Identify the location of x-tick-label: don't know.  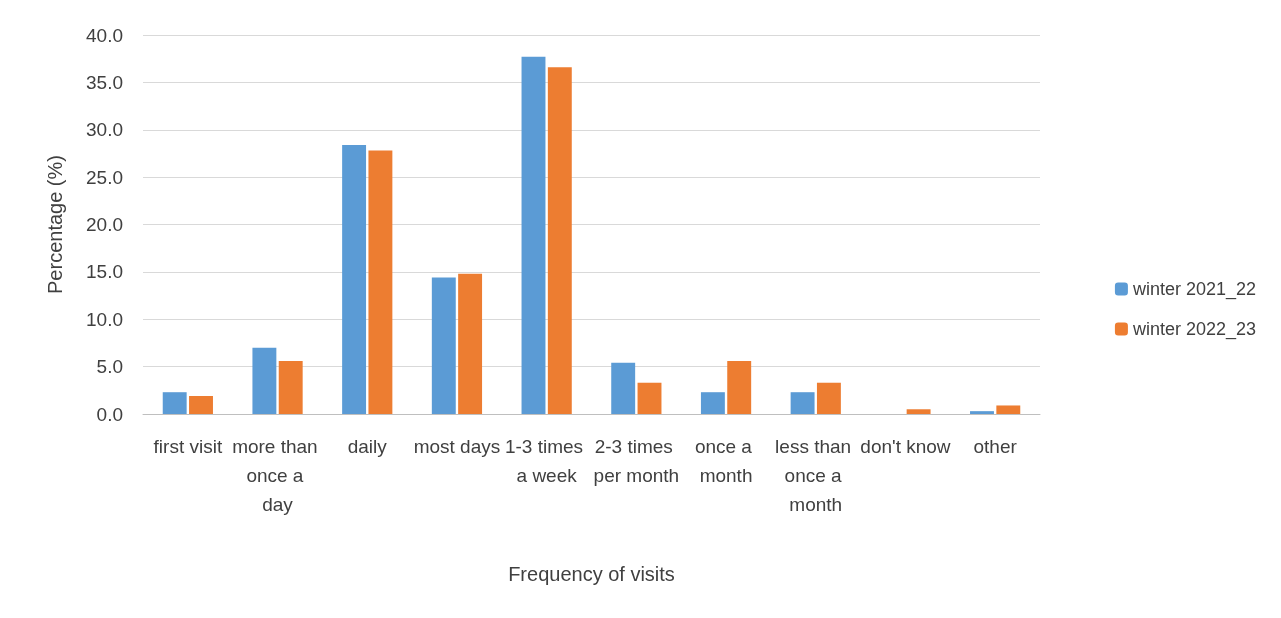
(905, 446).